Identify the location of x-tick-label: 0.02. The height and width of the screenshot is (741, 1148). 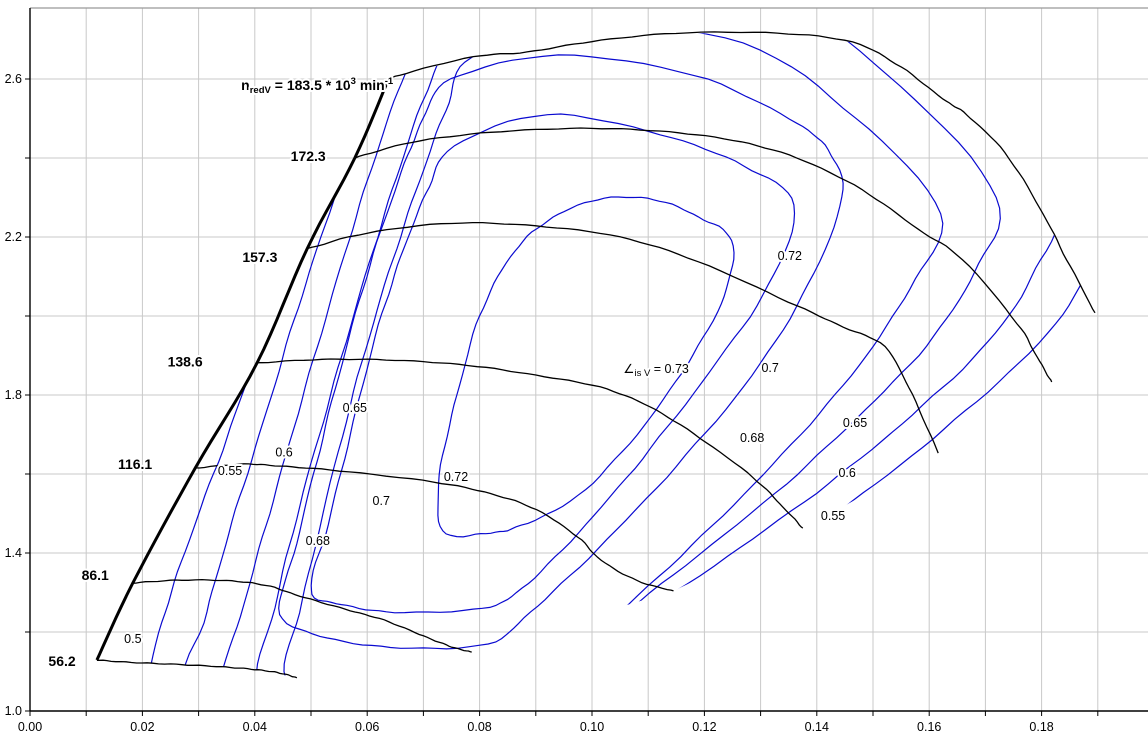
(142, 727).